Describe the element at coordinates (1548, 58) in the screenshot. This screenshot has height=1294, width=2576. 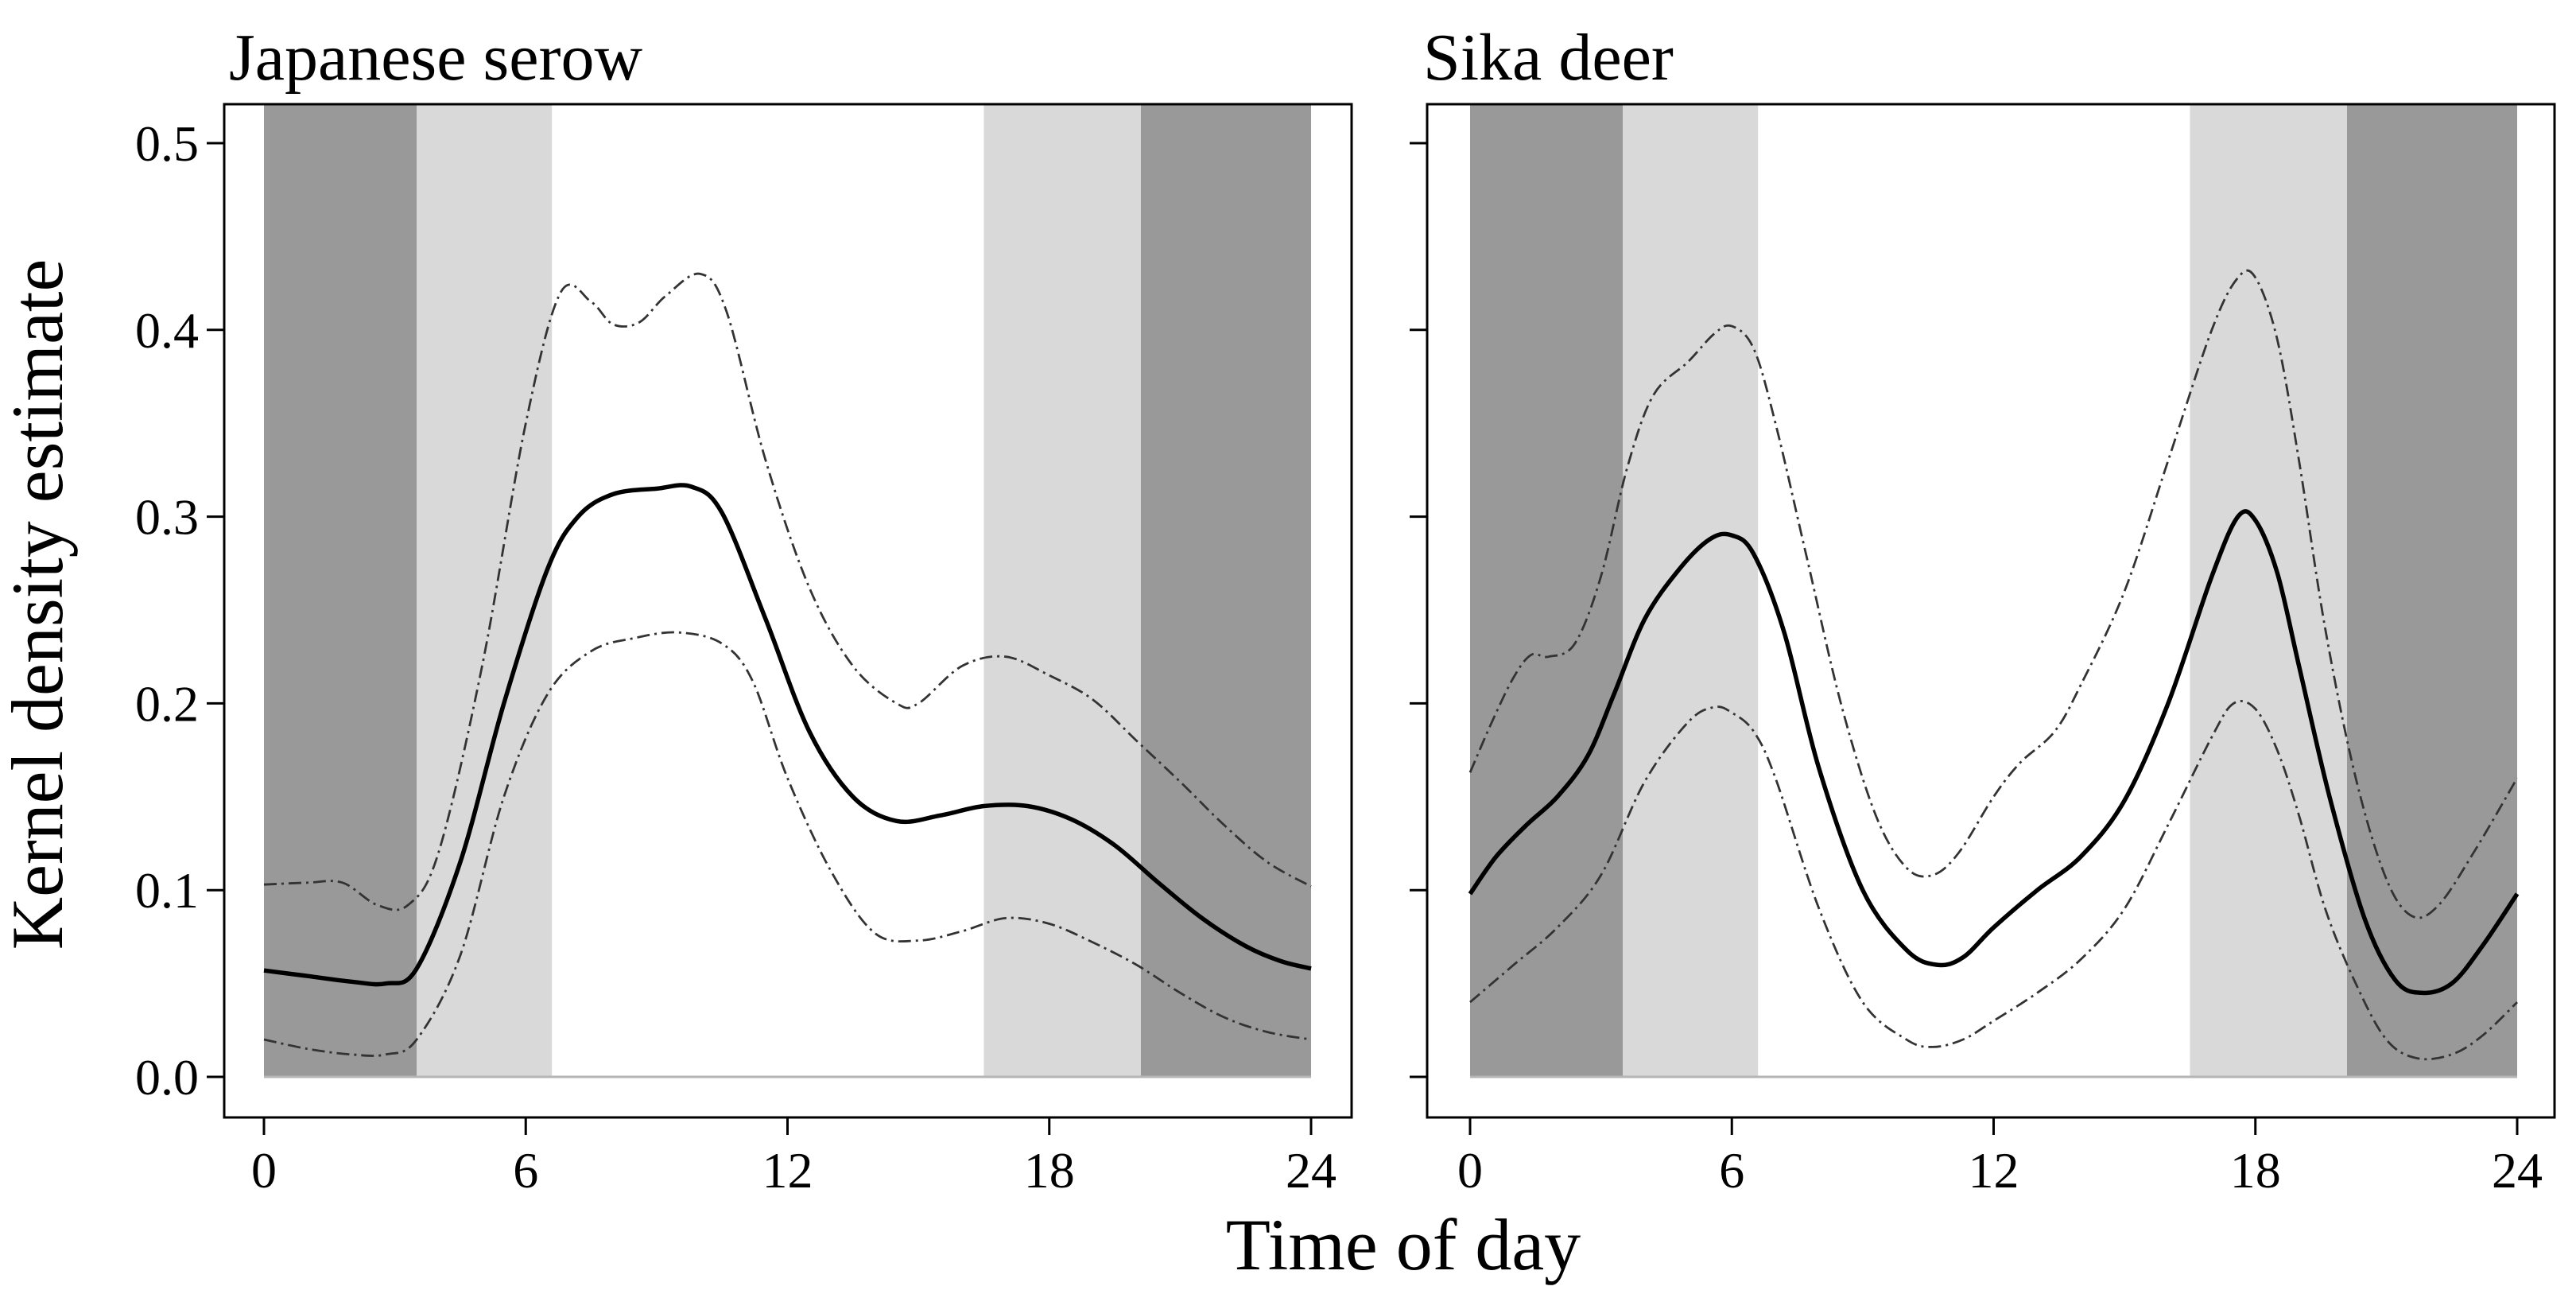
I see `panel-title-sika-deer: Sika deer` at that location.